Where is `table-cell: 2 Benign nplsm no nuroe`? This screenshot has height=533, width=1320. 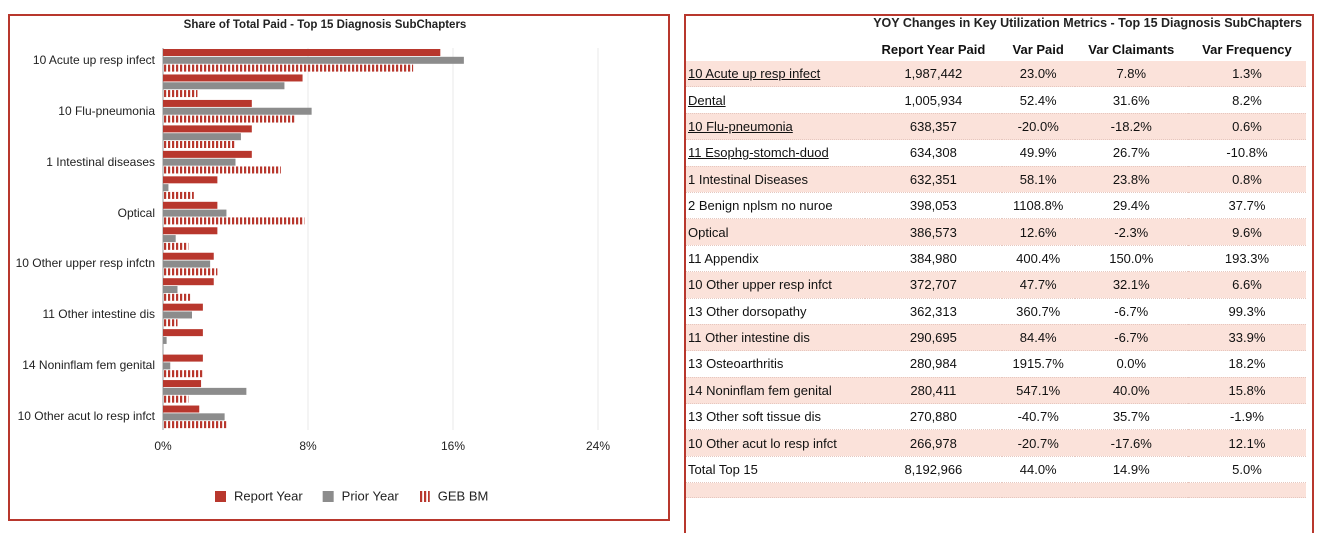 table-cell: 2 Benign nplsm no nuroe is located at coordinates (775, 206).